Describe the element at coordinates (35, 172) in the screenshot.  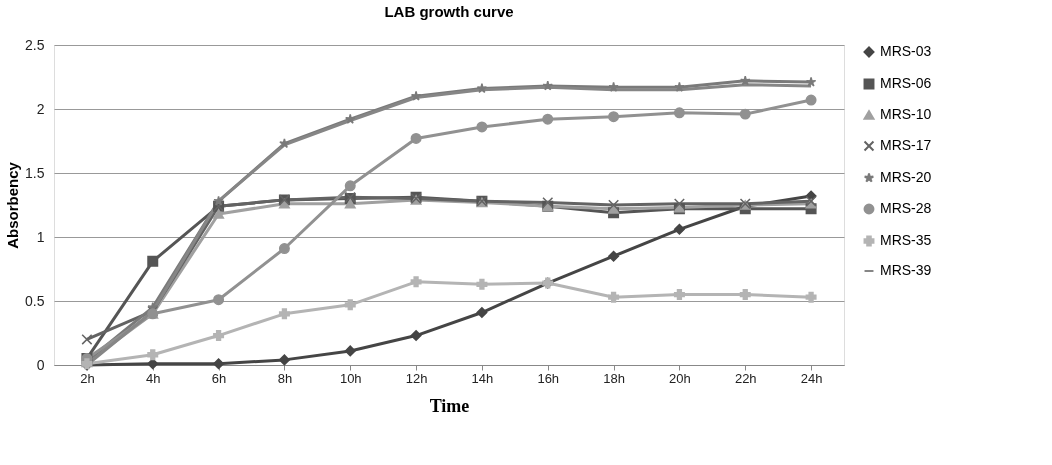
I see `y-tick-label: 1.5` at that location.